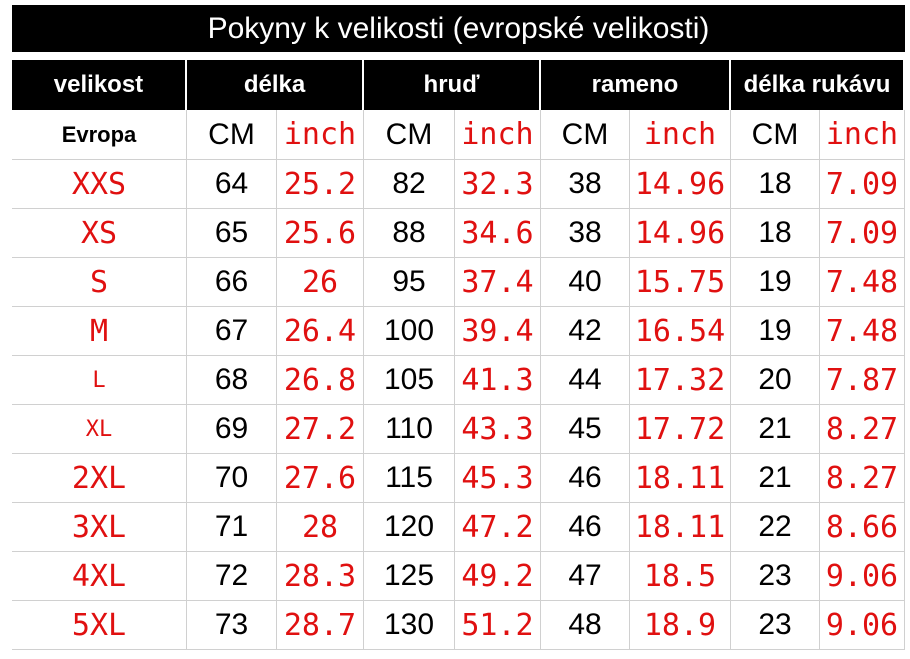 Image resolution: width=910 pixels, height=659 pixels. Describe the element at coordinates (232, 478) in the screenshot. I see `value-cell: 70` at that location.